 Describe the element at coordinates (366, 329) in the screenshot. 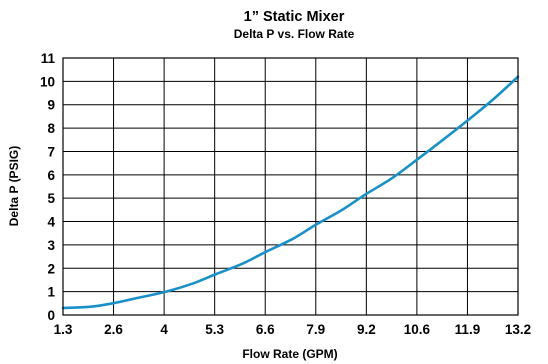

I see `x-tick-label: 9.2` at that location.